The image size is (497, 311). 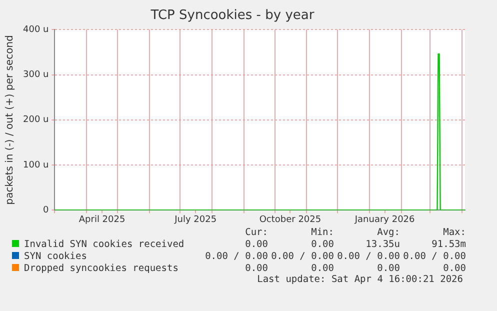 What do you see at coordinates (232, 16) in the screenshot?
I see `chart-title: TCP Syncookies - by year` at bounding box center [232, 16].